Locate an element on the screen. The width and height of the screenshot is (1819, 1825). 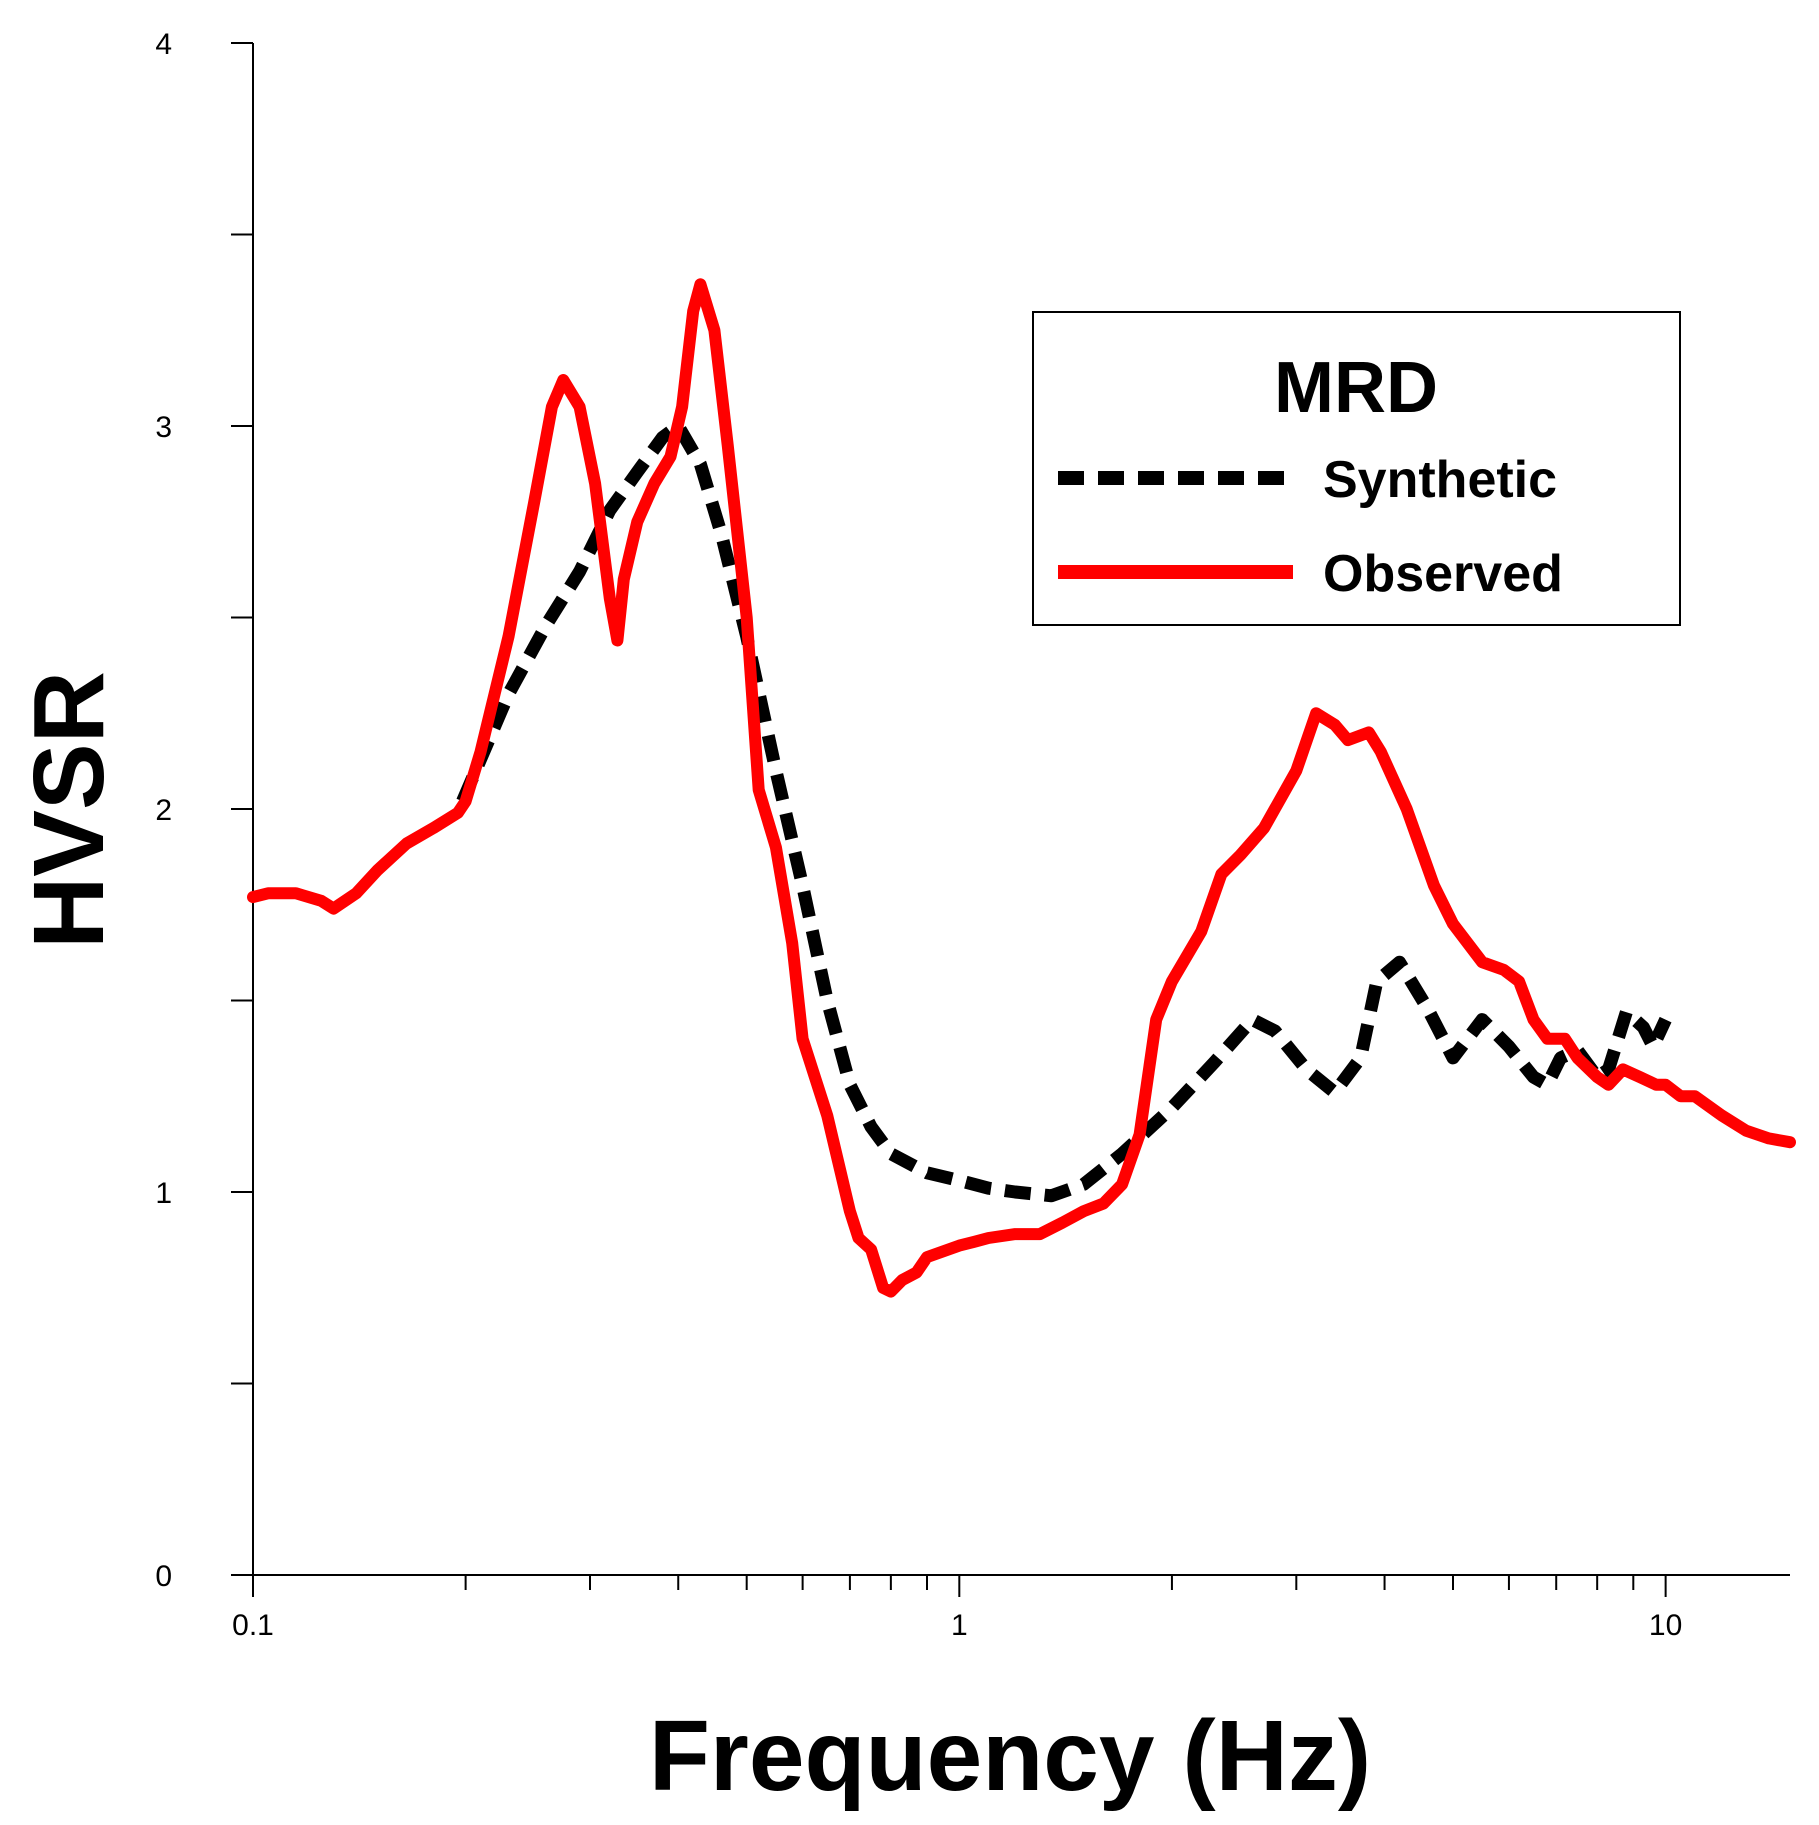
legend-label-synthetic: Synthetic is located at coordinates (1440, 480).